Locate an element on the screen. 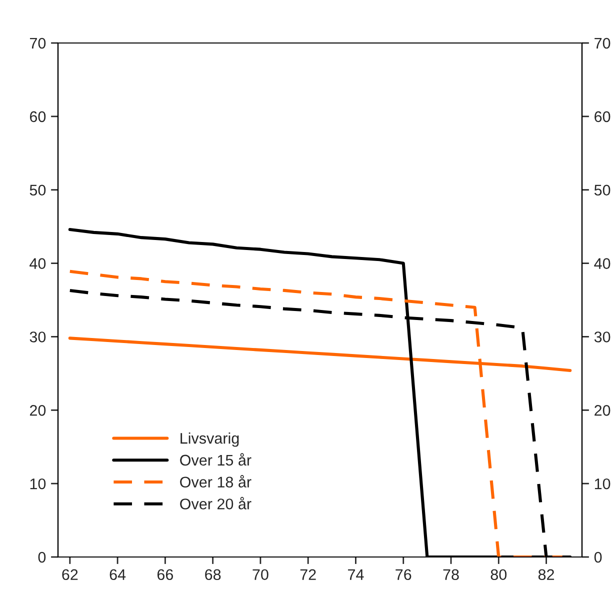 The height and width of the screenshot is (603, 616). x-tick-label: 62 is located at coordinates (70, 574).